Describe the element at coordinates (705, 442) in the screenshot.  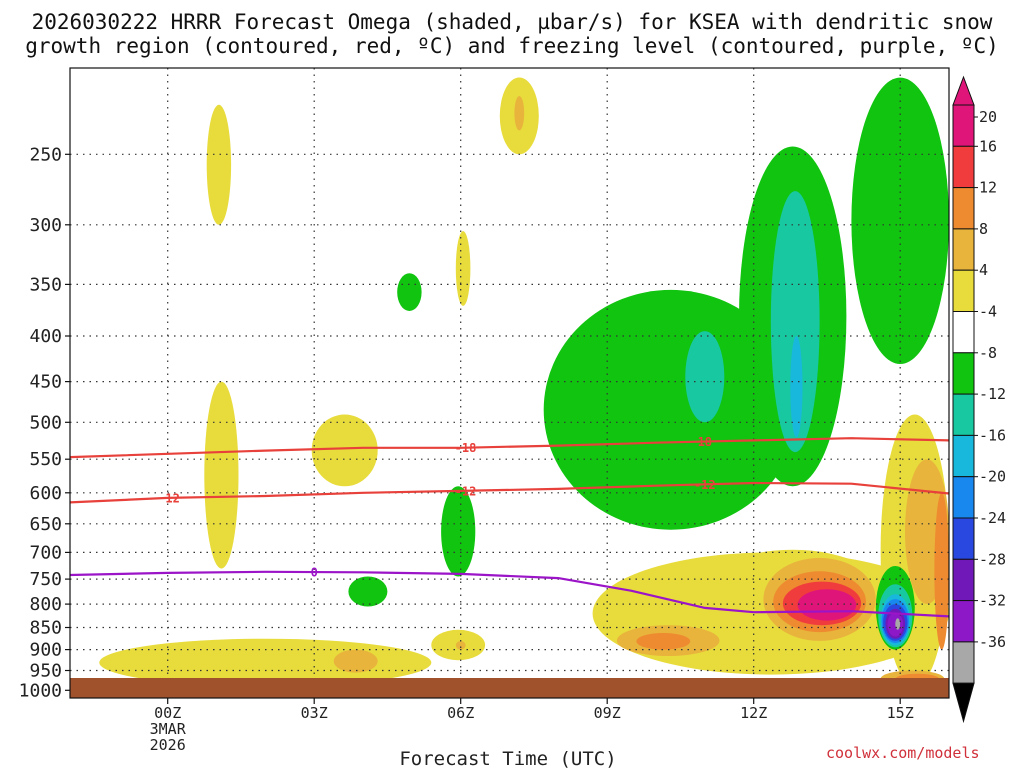
I see `contour-label-0-1: 18` at that location.